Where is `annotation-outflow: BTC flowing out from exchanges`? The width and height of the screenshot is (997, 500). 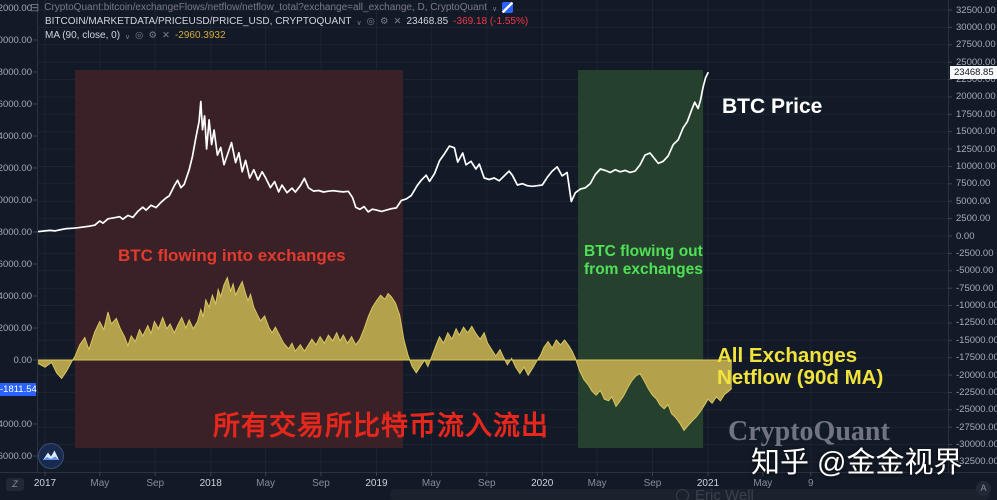 annotation-outflow: BTC flowing out from exchanges is located at coordinates (643, 260).